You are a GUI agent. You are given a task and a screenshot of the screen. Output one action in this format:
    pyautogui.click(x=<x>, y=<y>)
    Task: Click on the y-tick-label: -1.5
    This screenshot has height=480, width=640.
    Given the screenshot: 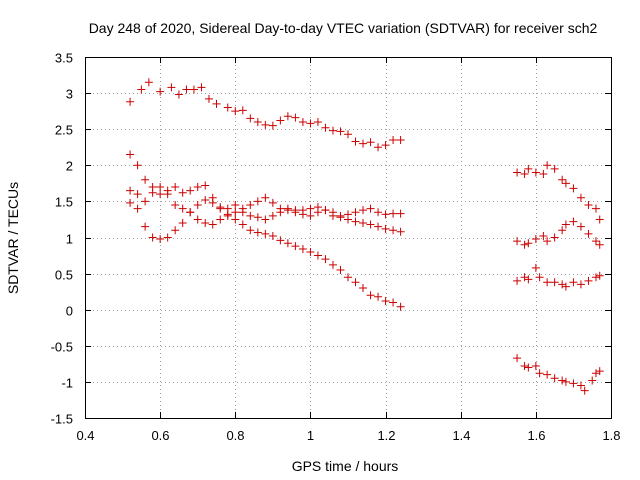 What is the action you would take?
    pyautogui.click(x=62, y=419)
    